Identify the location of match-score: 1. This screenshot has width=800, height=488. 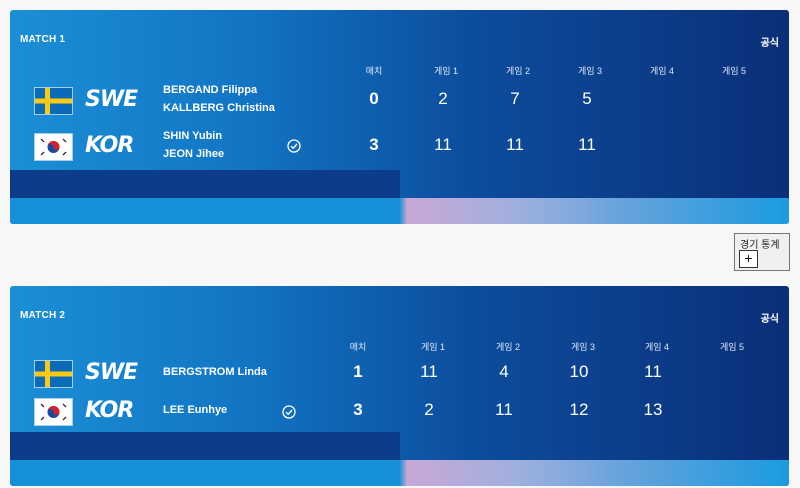
(358, 371).